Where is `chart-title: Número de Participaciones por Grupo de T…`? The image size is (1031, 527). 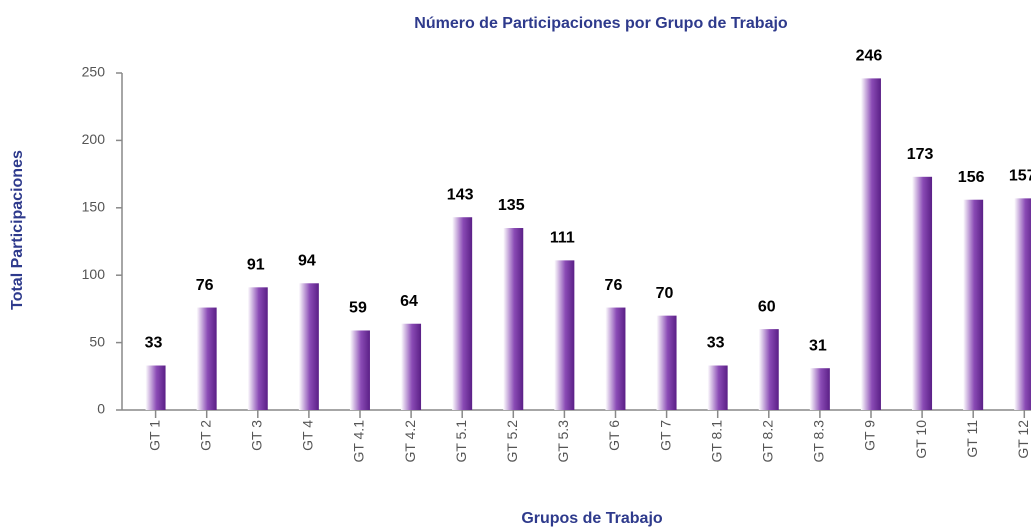 chart-title: Número de Participaciones por Grupo de T… is located at coordinates (601, 23).